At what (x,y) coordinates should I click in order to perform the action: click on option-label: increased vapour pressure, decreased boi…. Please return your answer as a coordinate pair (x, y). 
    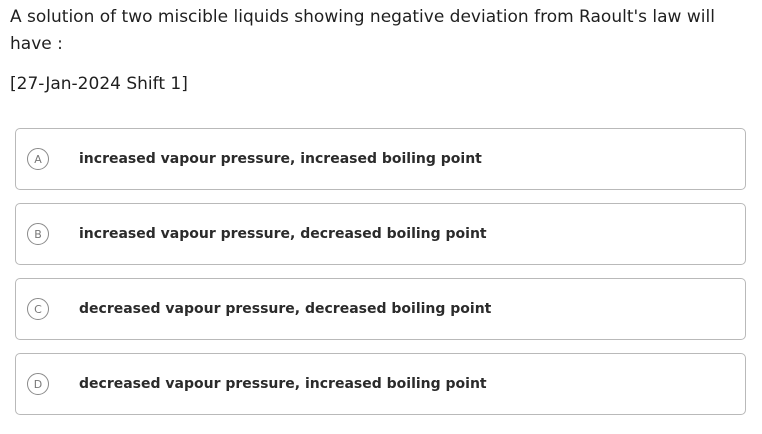
    Looking at the image, I should click on (283, 234).